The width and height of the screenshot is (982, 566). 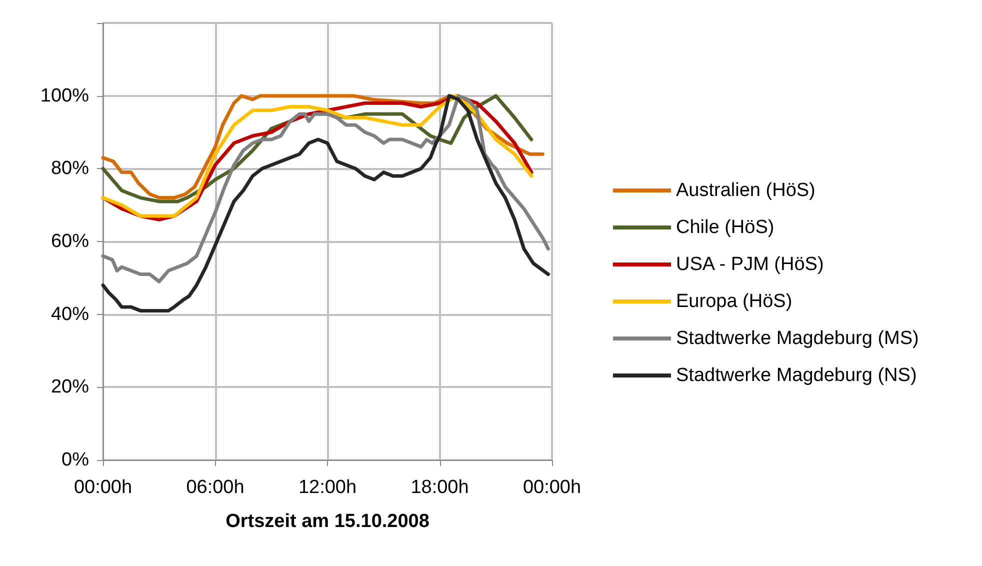 What do you see at coordinates (70, 387) in the screenshot?
I see `y-tick-label: 20%` at bounding box center [70, 387].